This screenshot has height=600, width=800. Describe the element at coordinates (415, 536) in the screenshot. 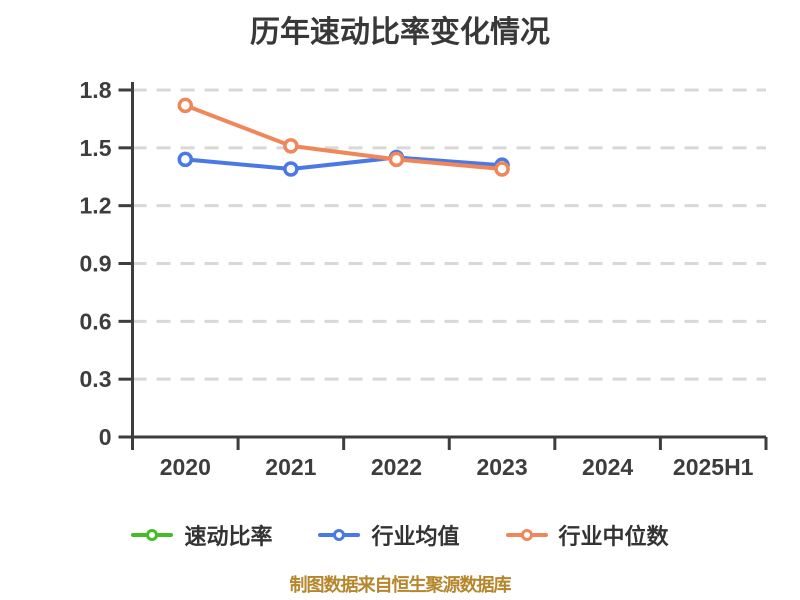

I see `legend-label-industry-mean: 行业均值` at that location.